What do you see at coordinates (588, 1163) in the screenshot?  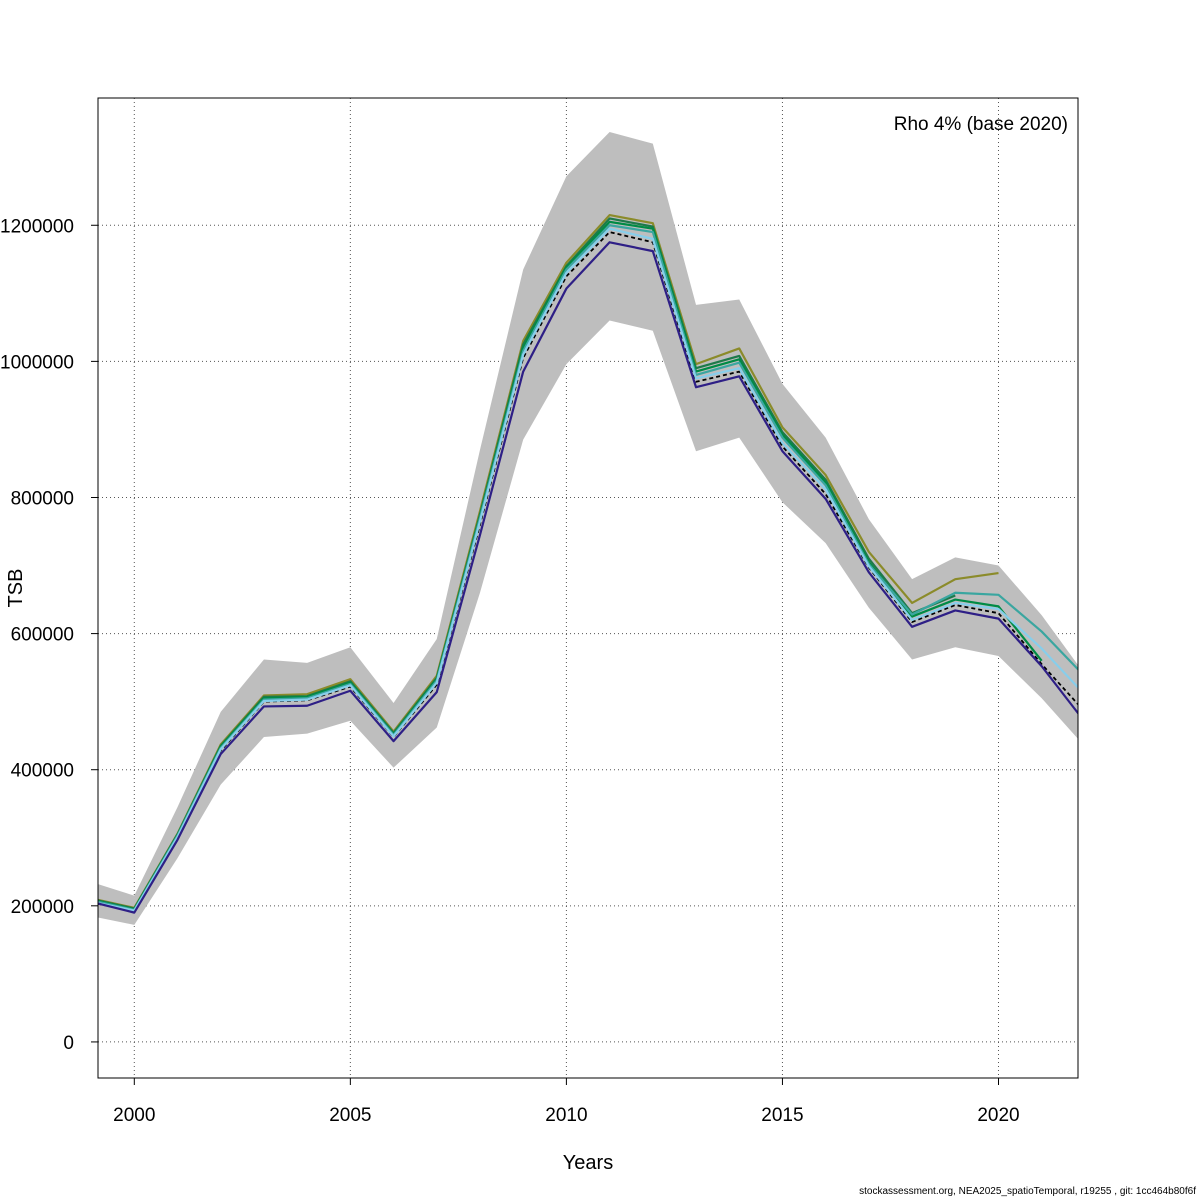 I see `x-axis-title: Years` at bounding box center [588, 1163].